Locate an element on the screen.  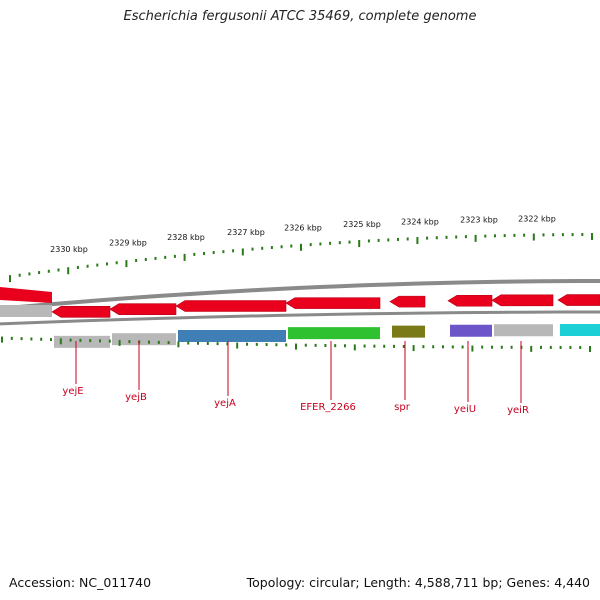
accession-text: Accession: NC_011740 is located at coordinates (80, 582).